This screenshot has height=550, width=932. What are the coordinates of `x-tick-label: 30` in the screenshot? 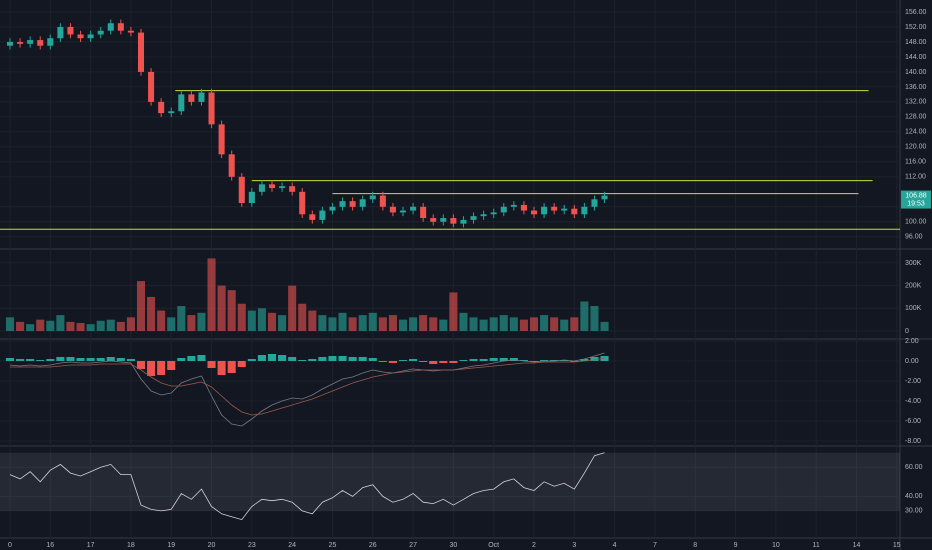 It's located at (453, 545).